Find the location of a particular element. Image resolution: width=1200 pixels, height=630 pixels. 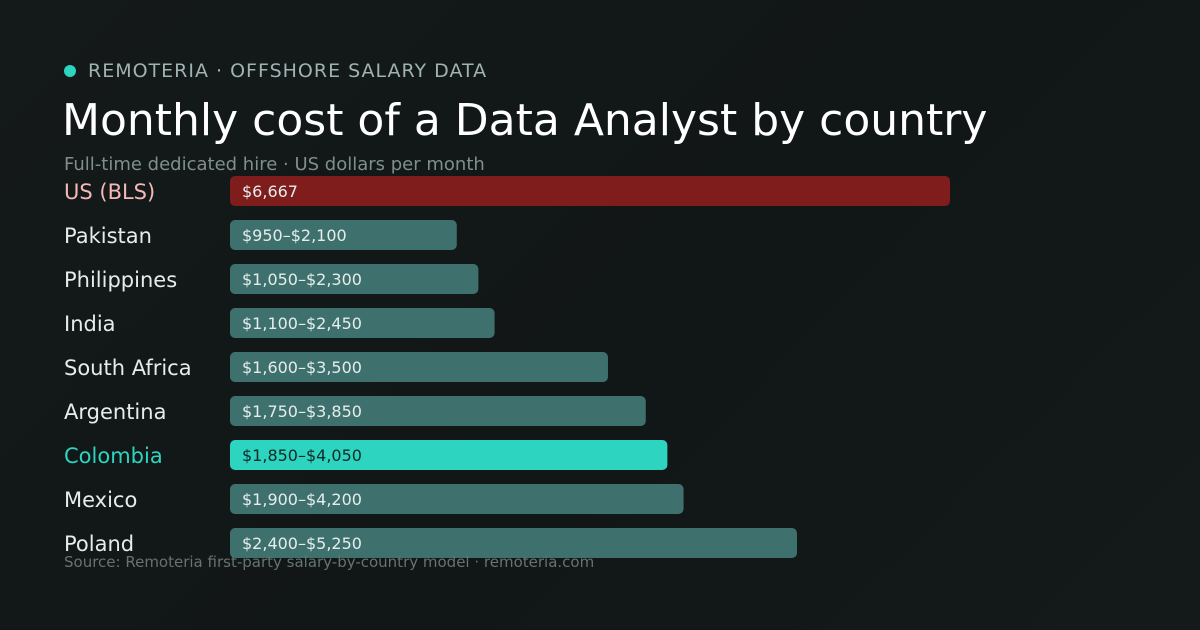

data-label-philippines: $1,050–$2,300 is located at coordinates (302, 279).